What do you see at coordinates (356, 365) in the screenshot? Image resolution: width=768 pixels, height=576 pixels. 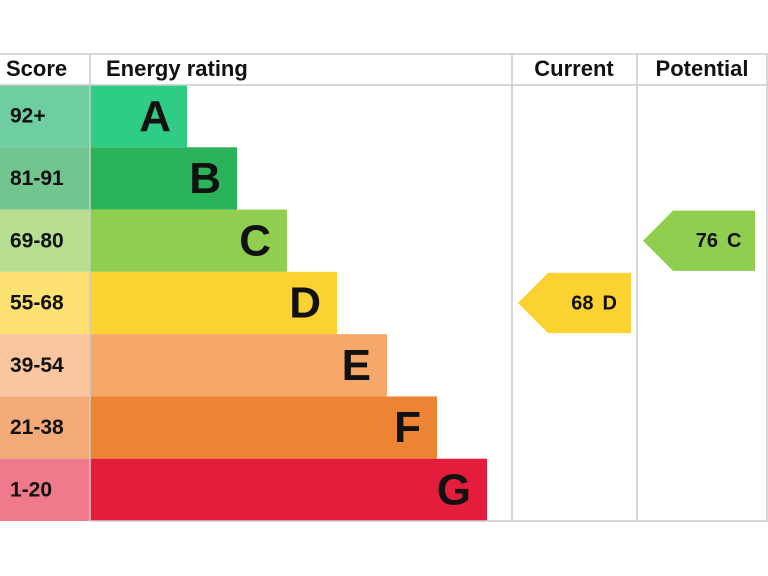 I see `rating-letter: E` at bounding box center [356, 365].